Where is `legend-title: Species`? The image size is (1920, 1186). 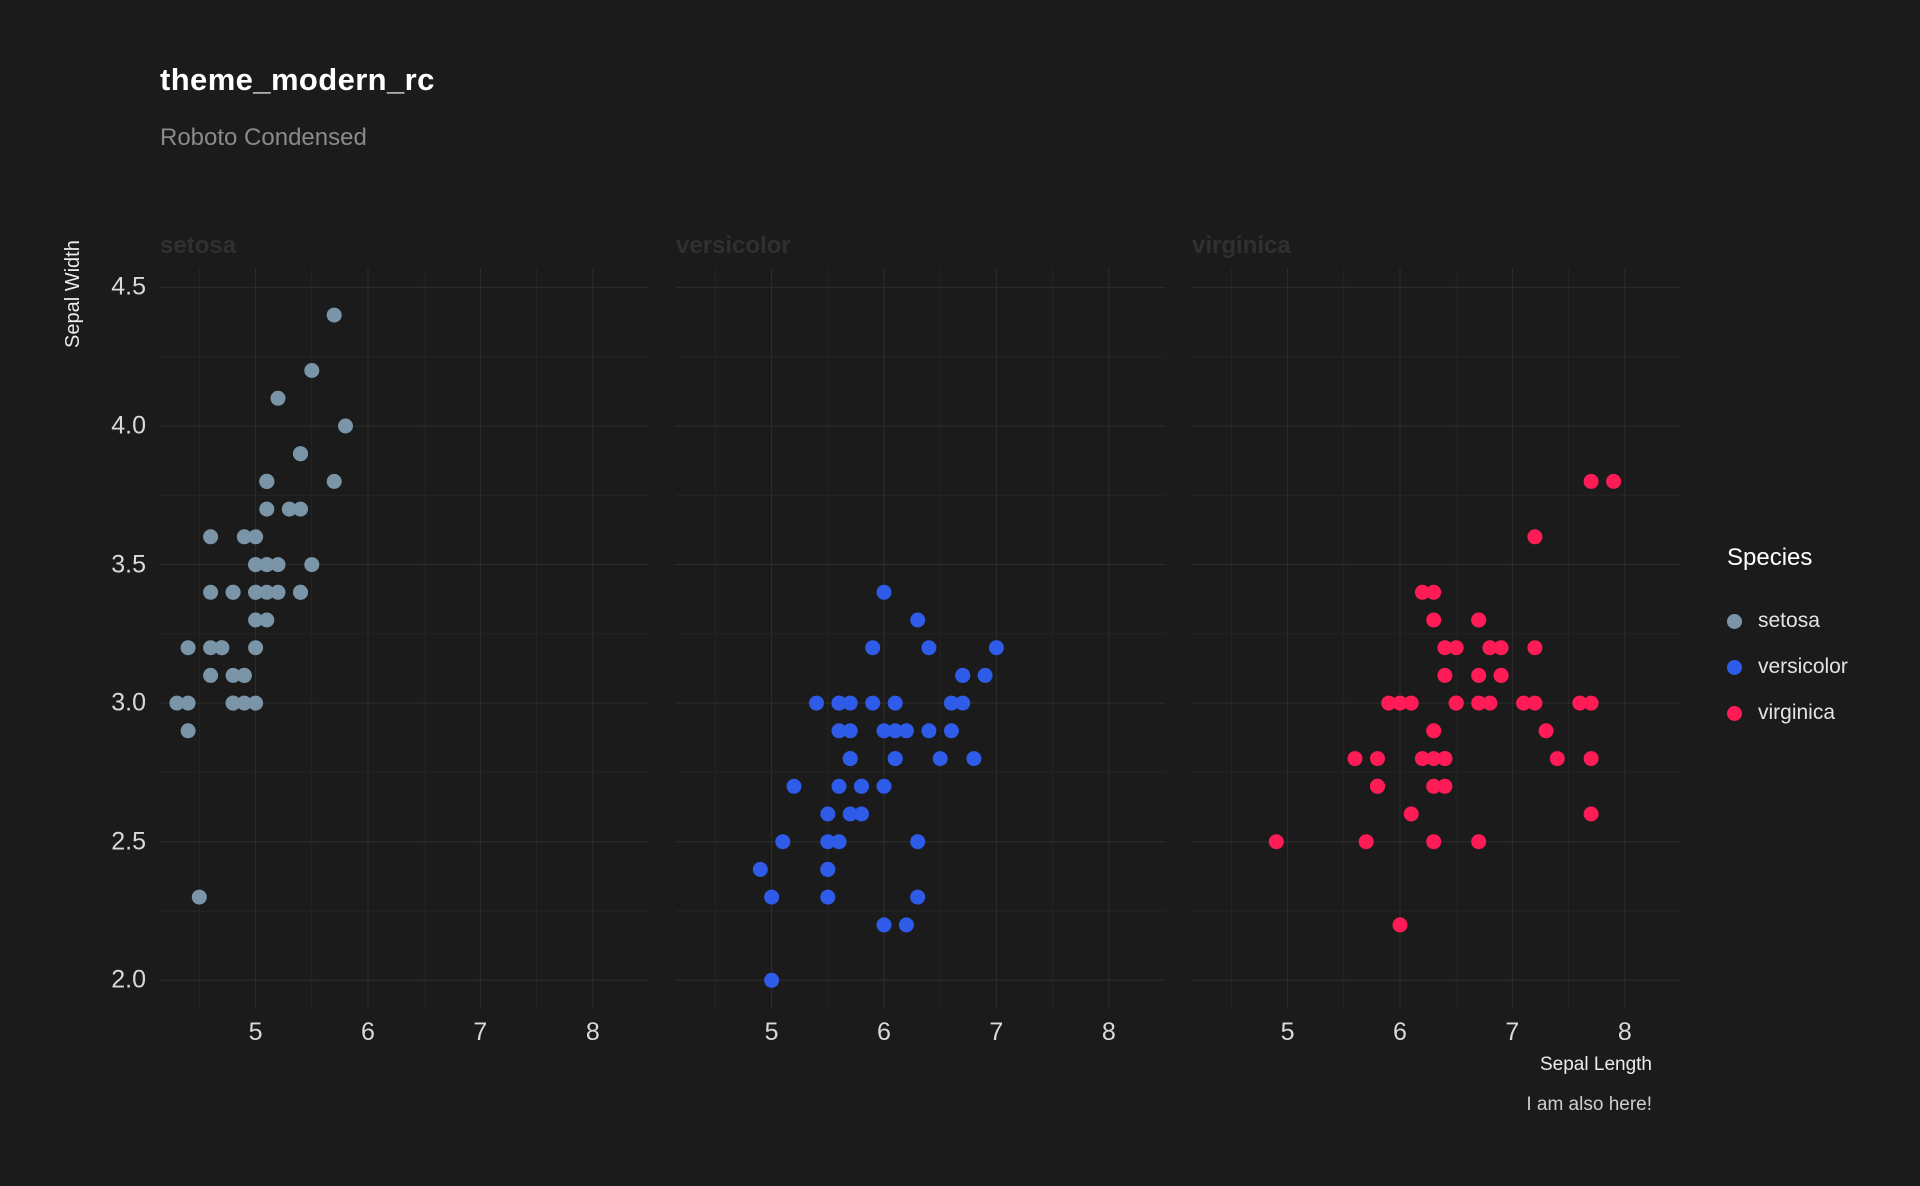 legend-title: Species is located at coordinates (1770, 557).